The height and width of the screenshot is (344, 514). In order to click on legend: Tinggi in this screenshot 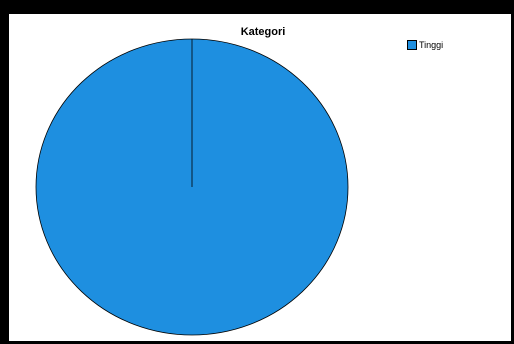, I will do `click(425, 45)`.